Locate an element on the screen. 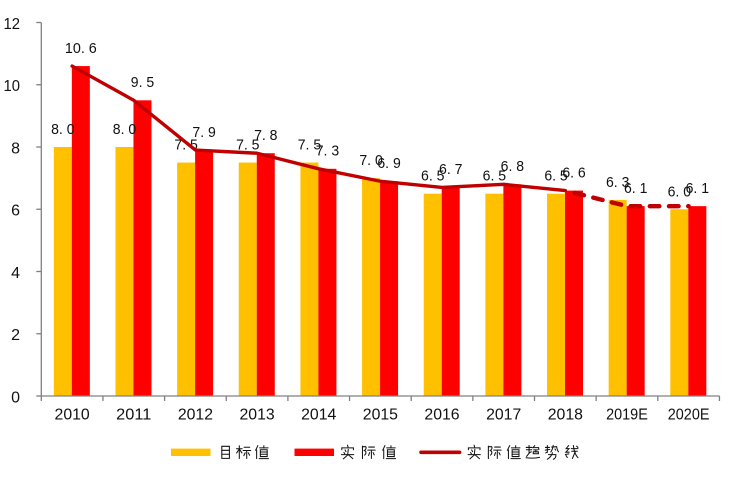 The height and width of the screenshot is (485, 742). svg-text: 8 is located at coordinates (15, 148).